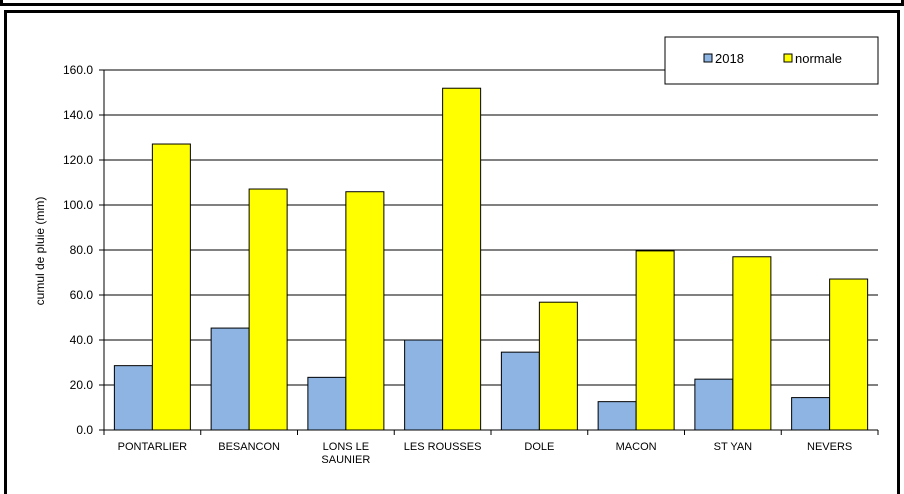 This screenshot has height=494, width=904. Describe the element at coordinates (78, 115) in the screenshot. I see `y-tick-label: 140.0` at that location.